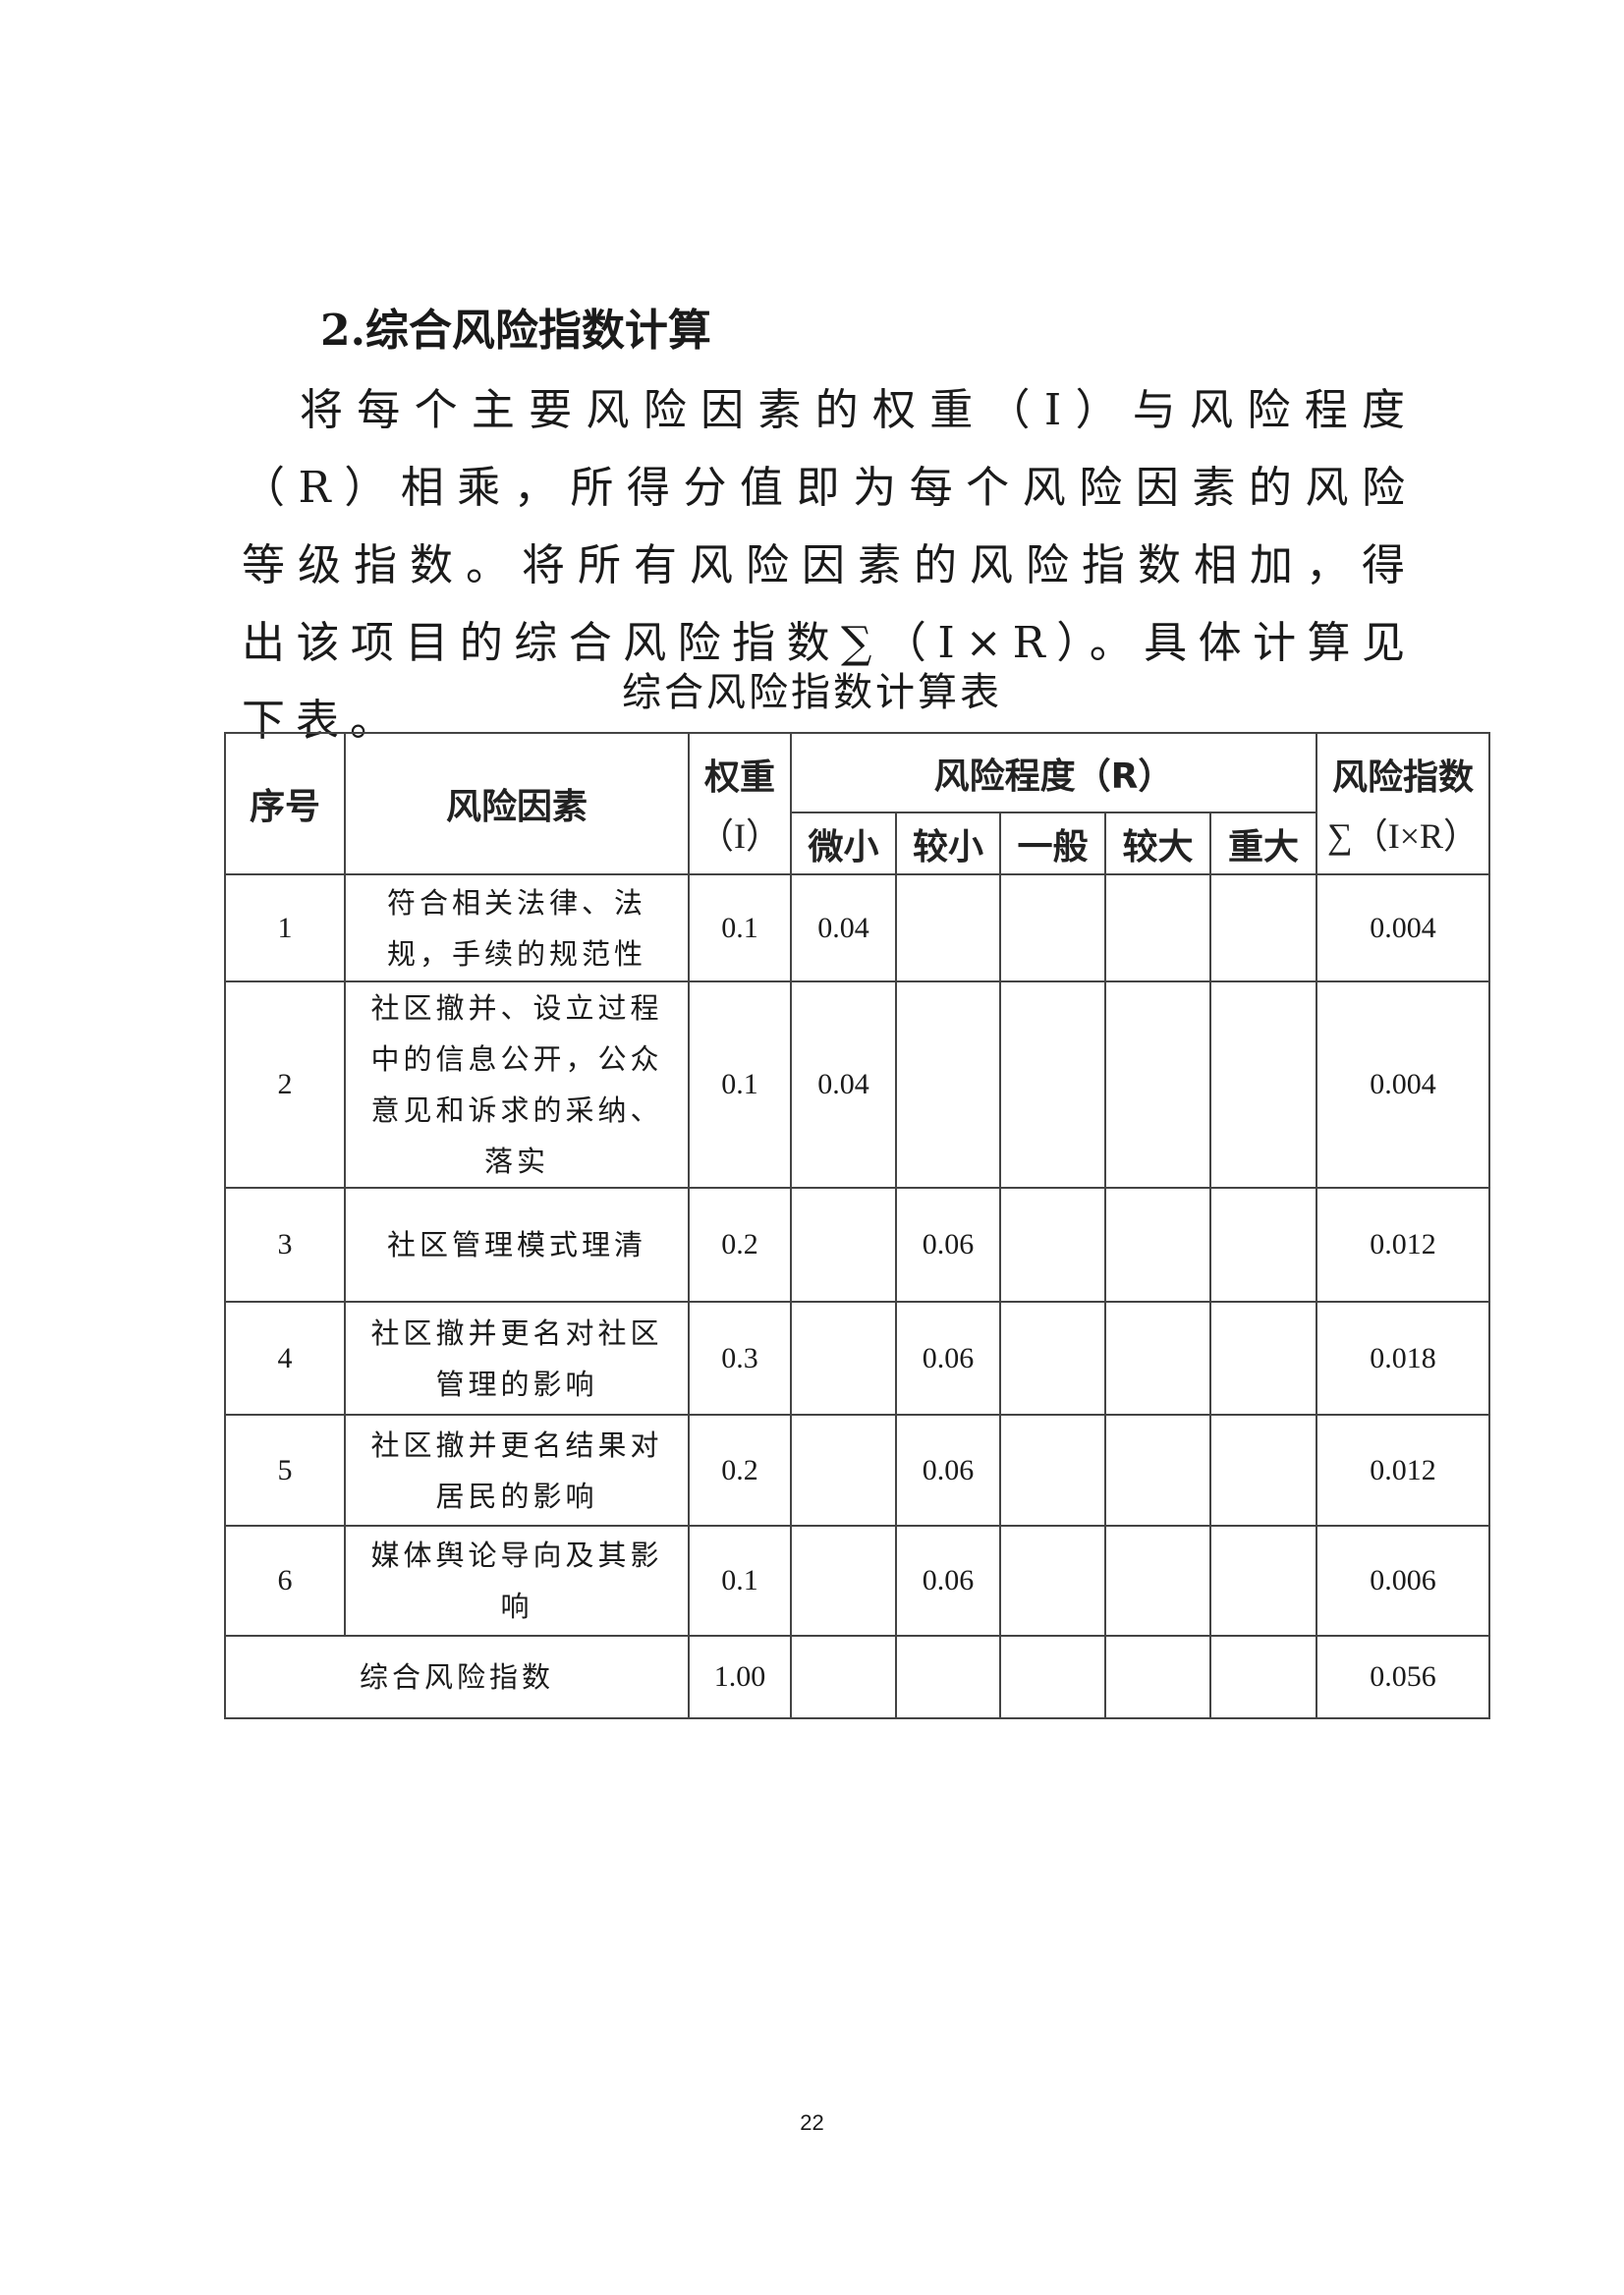  What do you see at coordinates (517, 928) in the screenshot?
I see `row-factor: 符合相关法律、法规，手续的规范性` at bounding box center [517, 928].